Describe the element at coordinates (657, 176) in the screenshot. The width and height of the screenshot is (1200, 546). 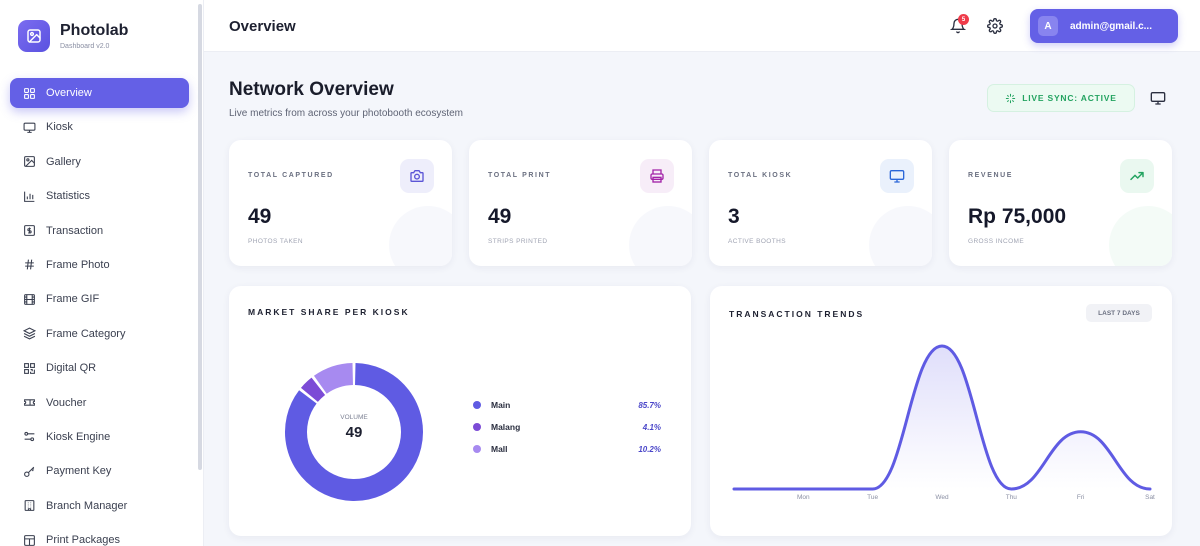
I see `printer-icon` at that location.